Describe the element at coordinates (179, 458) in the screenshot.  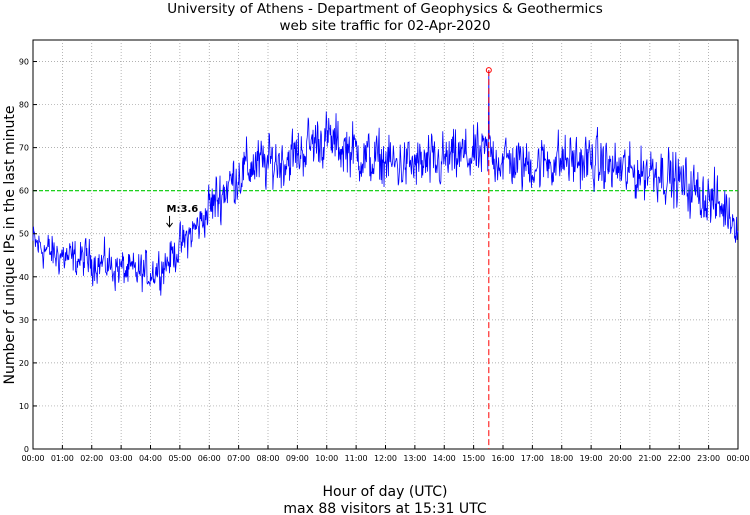
I see `x-tick-label: 05:00` at that location.